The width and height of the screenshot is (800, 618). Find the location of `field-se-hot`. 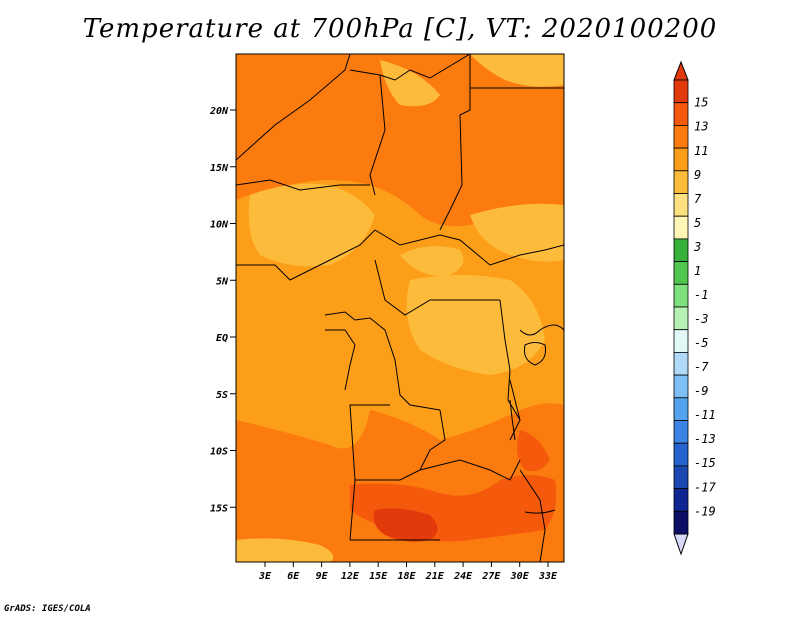

field-se-hot is located at coordinates (533, 451).